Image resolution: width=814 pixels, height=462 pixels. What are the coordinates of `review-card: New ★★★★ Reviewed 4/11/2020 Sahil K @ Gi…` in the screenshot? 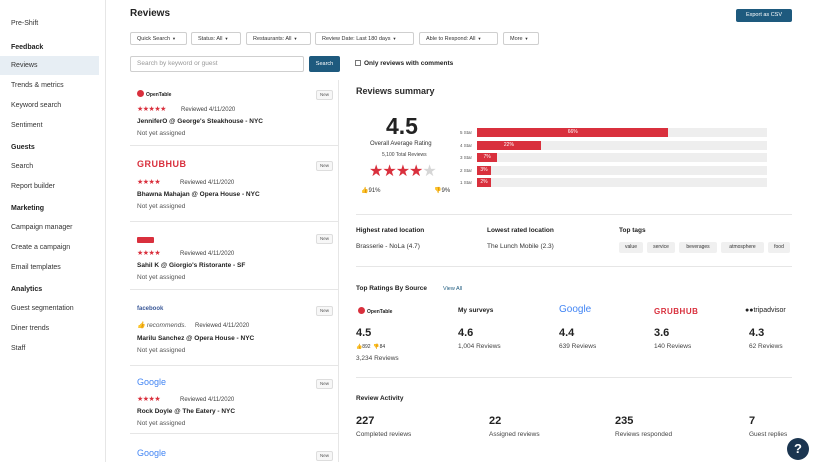 It's located at (234, 256).